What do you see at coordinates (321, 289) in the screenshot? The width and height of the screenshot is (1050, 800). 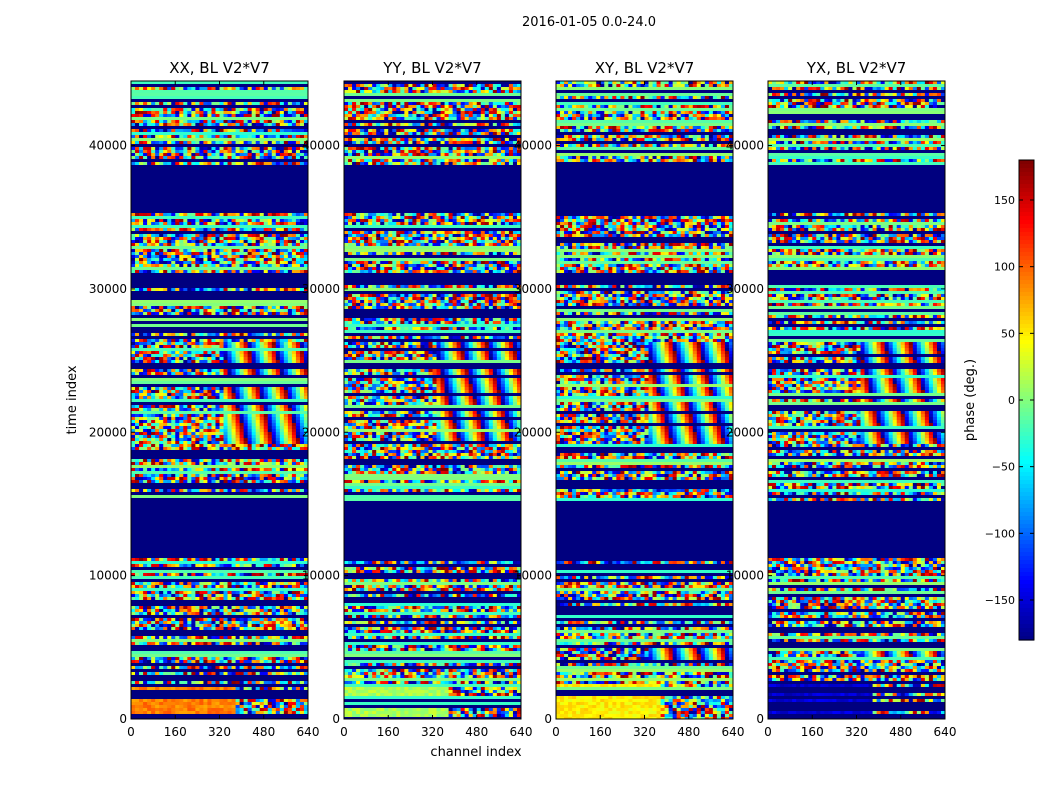 I see `y-tick-label-1-30000: 30000` at bounding box center [321, 289].